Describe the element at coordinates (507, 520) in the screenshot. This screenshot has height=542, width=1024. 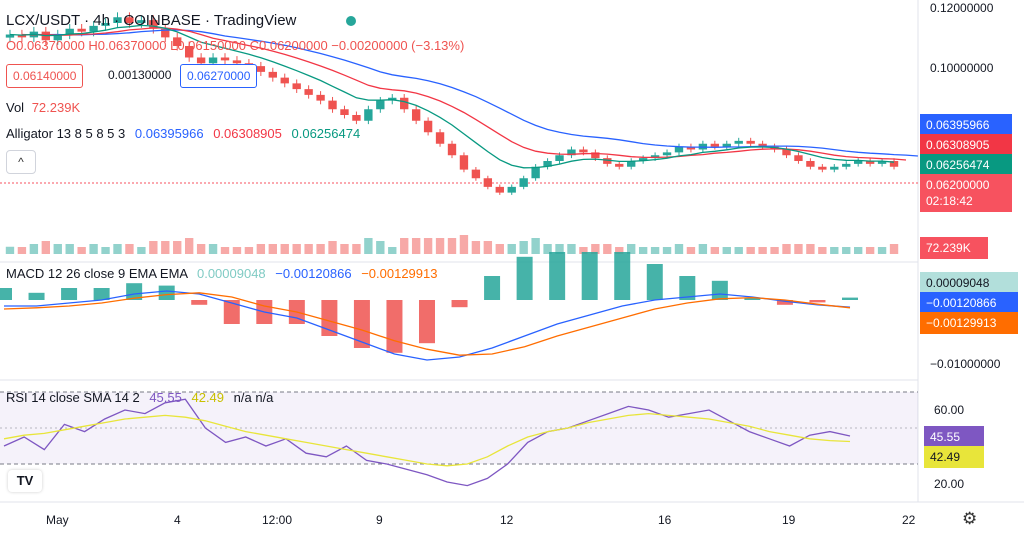
I see `time-tick: 12` at that location.